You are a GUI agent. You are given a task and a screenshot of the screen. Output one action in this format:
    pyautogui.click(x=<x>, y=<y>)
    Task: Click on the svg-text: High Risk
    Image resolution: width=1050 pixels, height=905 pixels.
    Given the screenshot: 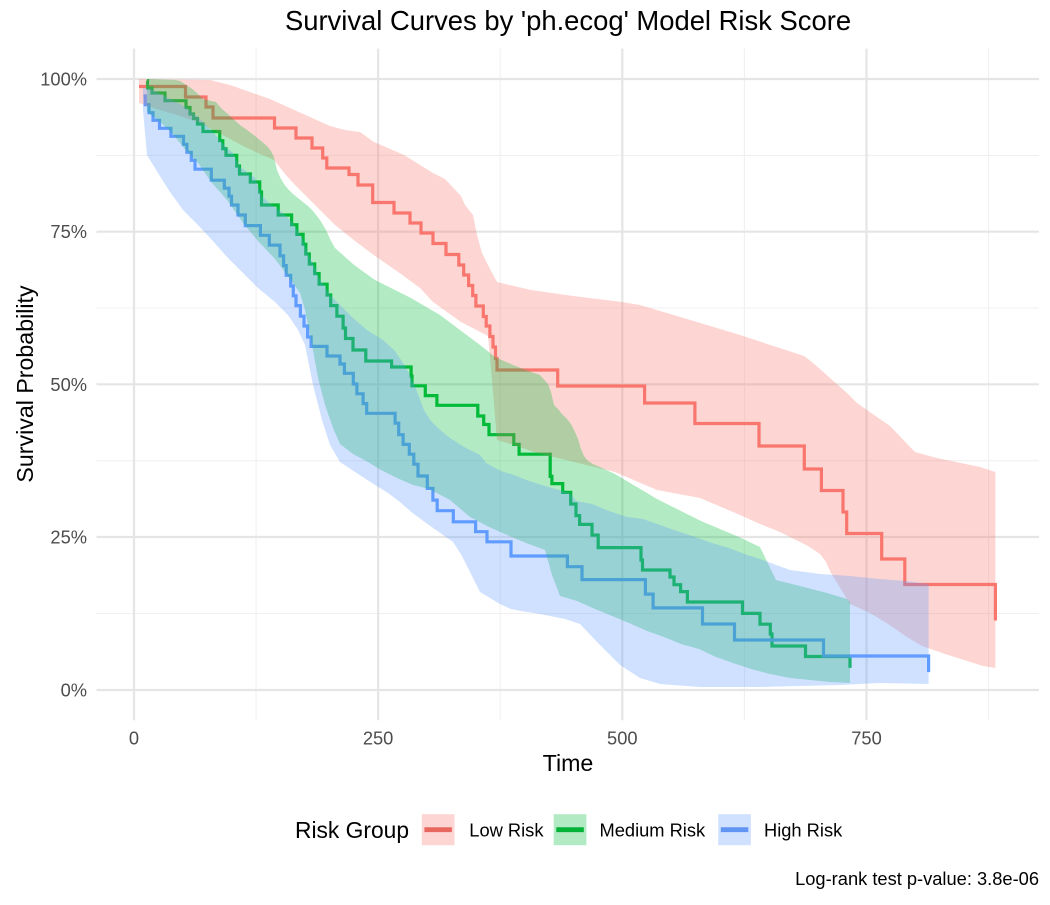 What is the action you would take?
    pyautogui.click(x=803, y=830)
    